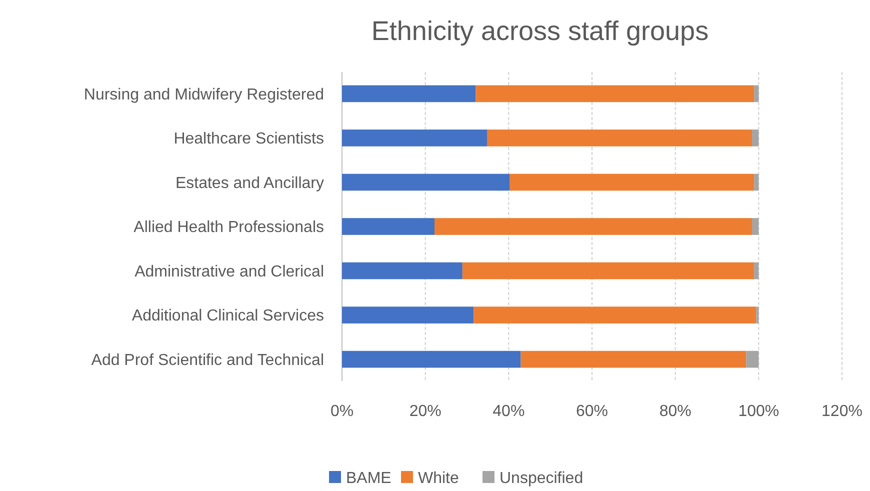  I want to click on chart-title: Ethnicity across staff groups, so click(540, 31).